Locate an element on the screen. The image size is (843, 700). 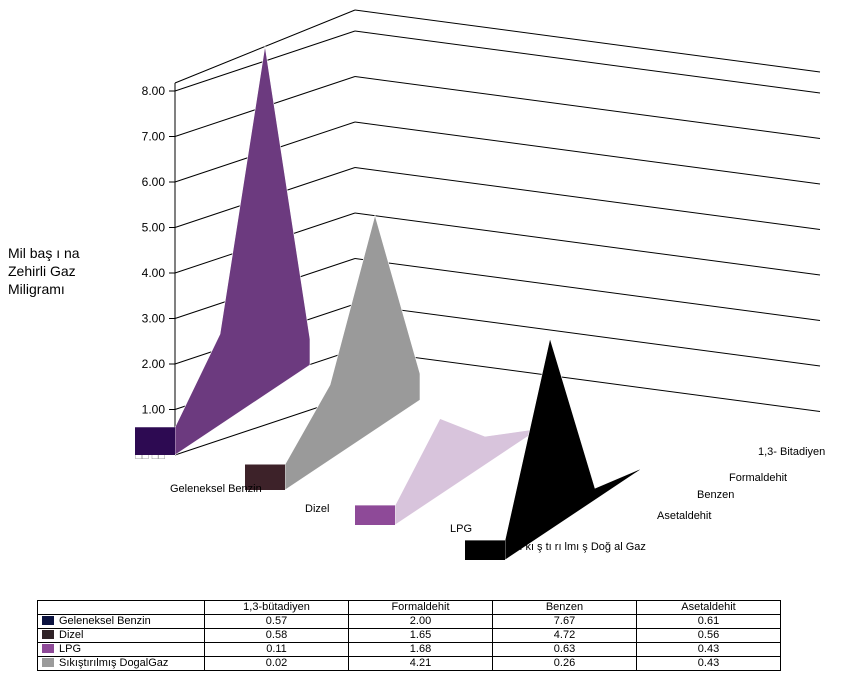
table-cell: 0.63 is located at coordinates (564, 649).